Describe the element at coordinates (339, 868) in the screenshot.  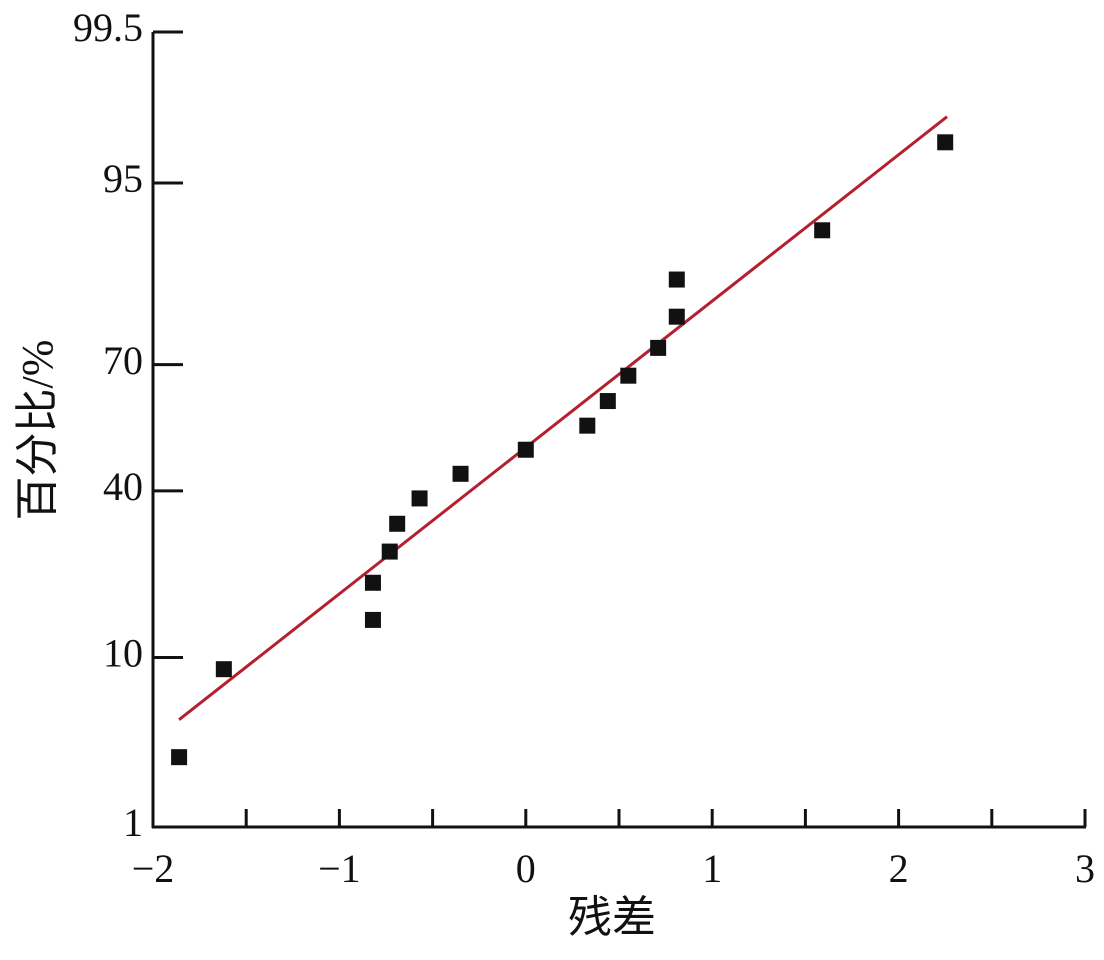
I see `x-tick-label: −1` at that location.